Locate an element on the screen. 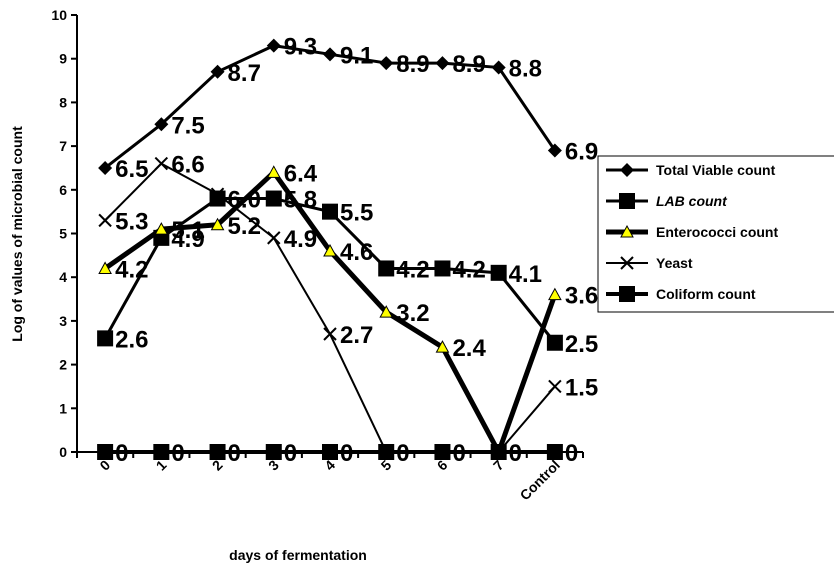  data-label: 5.5 is located at coordinates (356, 213).